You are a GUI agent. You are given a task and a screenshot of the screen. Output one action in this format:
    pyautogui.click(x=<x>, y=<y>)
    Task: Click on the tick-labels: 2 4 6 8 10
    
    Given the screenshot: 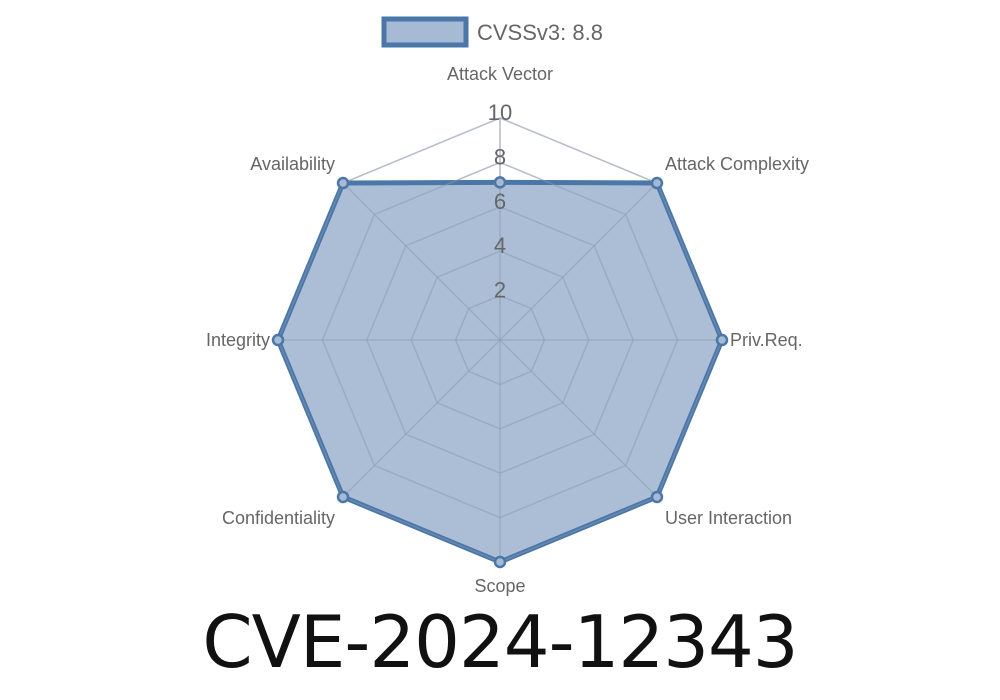 What is the action you would take?
    pyautogui.click(x=500, y=201)
    